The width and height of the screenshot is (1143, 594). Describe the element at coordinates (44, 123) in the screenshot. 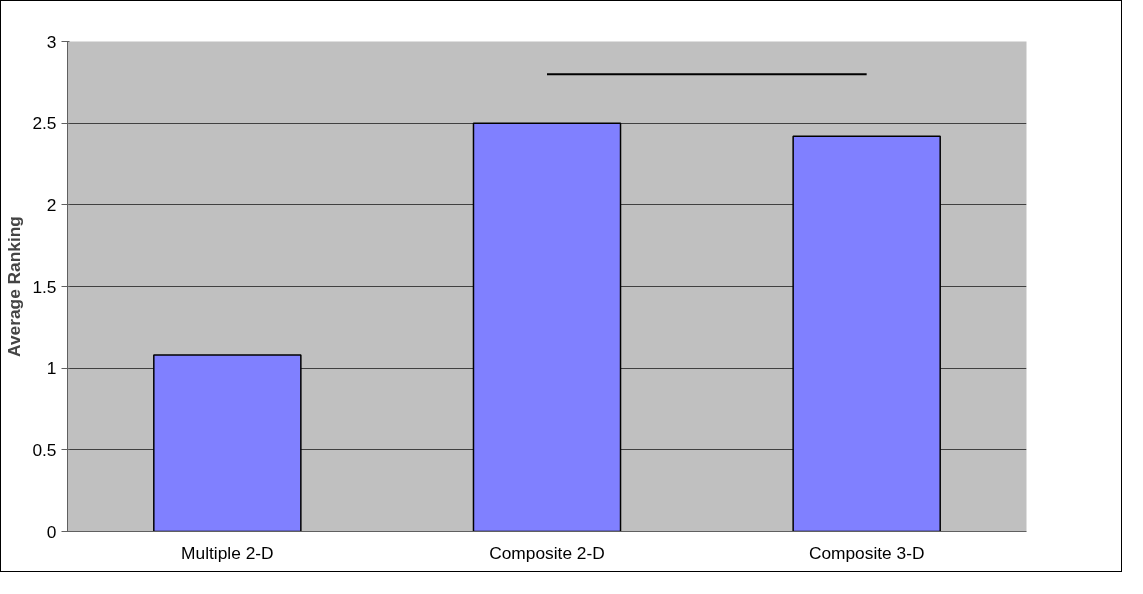

I see `y-tick-label: 2.5` at that location.